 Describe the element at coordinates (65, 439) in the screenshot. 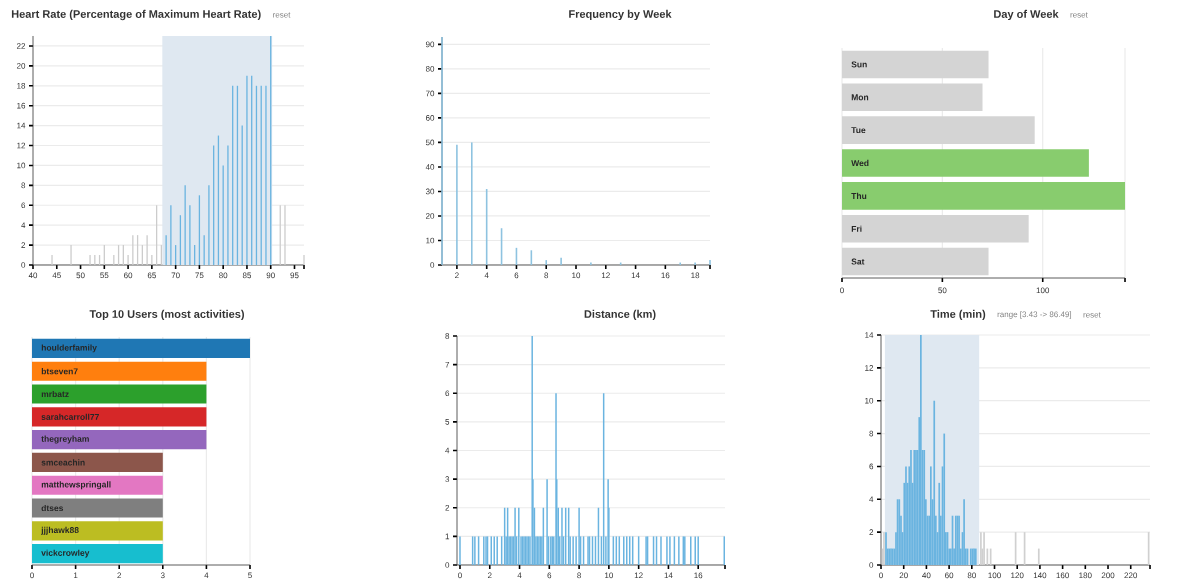

I see `y-tick-label: thegreyham` at that location.